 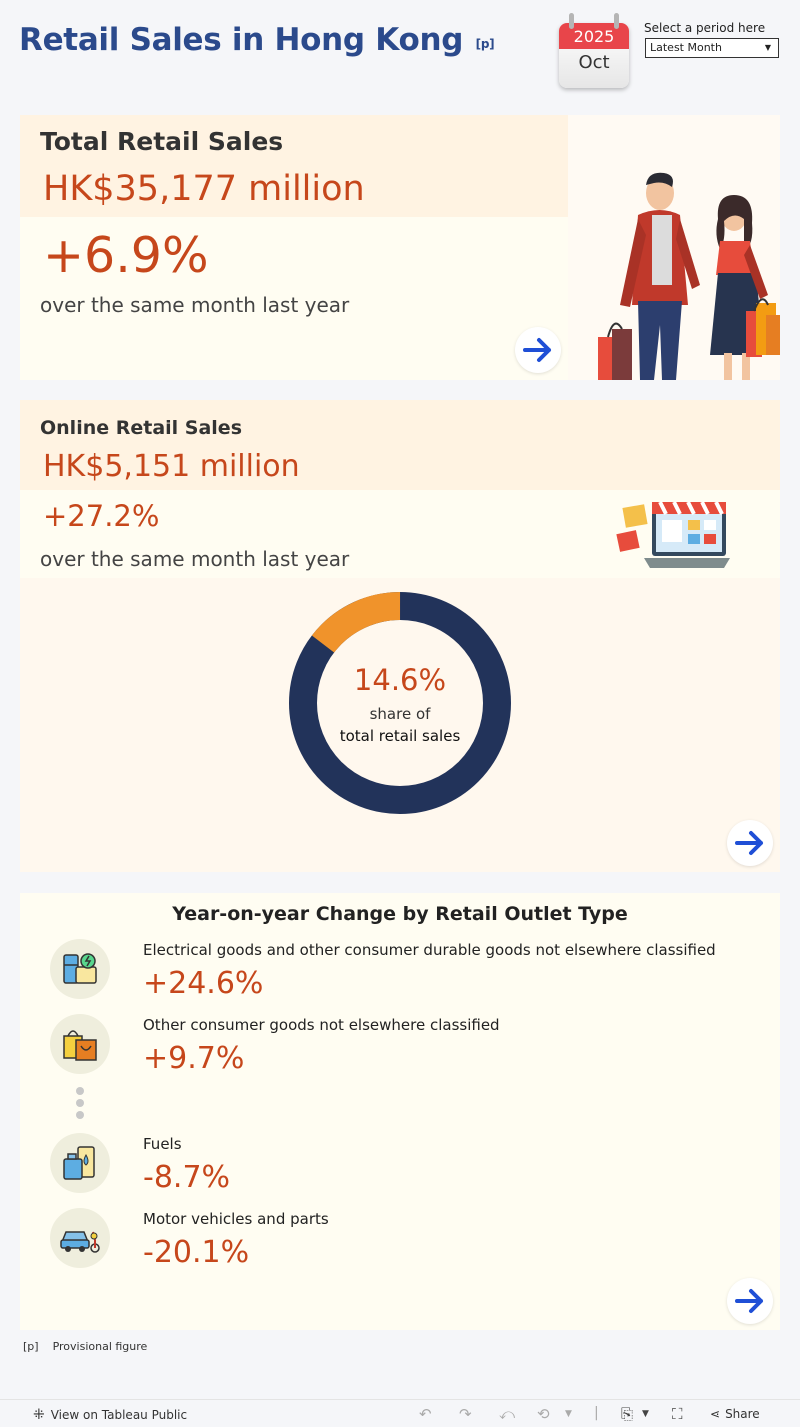 I want to click on fullscreen-icon: ⛶, so click(x=677, y=1414).